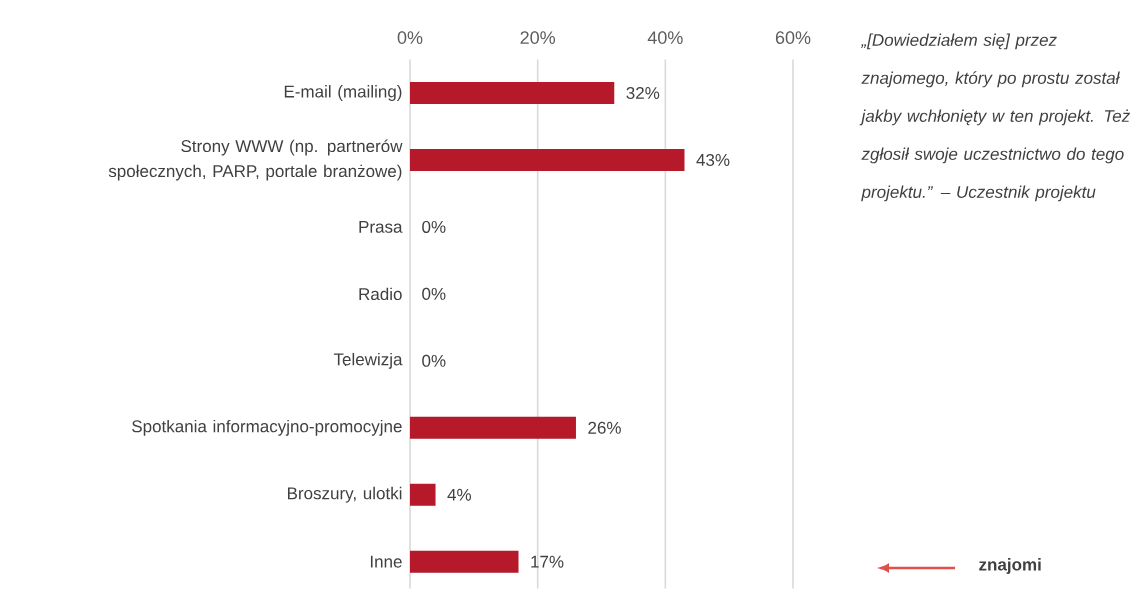  Describe the element at coordinates (994, 117) in the screenshot. I see `text: „[Dowiedziałem się] przez znajomego, który po prostu został jakby wchłonięty w ten projekt. Też zgłosił swoje uczestnictwo do tego projektu.” – Uczestnik projektu` at that location.